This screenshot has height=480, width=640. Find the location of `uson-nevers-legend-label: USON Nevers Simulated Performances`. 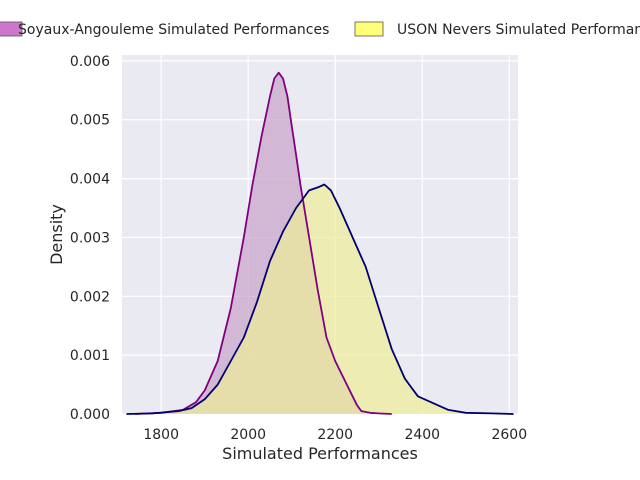

uson-nevers-legend-label: USON Nevers Simulated Performances is located at coordinates (518, 30).